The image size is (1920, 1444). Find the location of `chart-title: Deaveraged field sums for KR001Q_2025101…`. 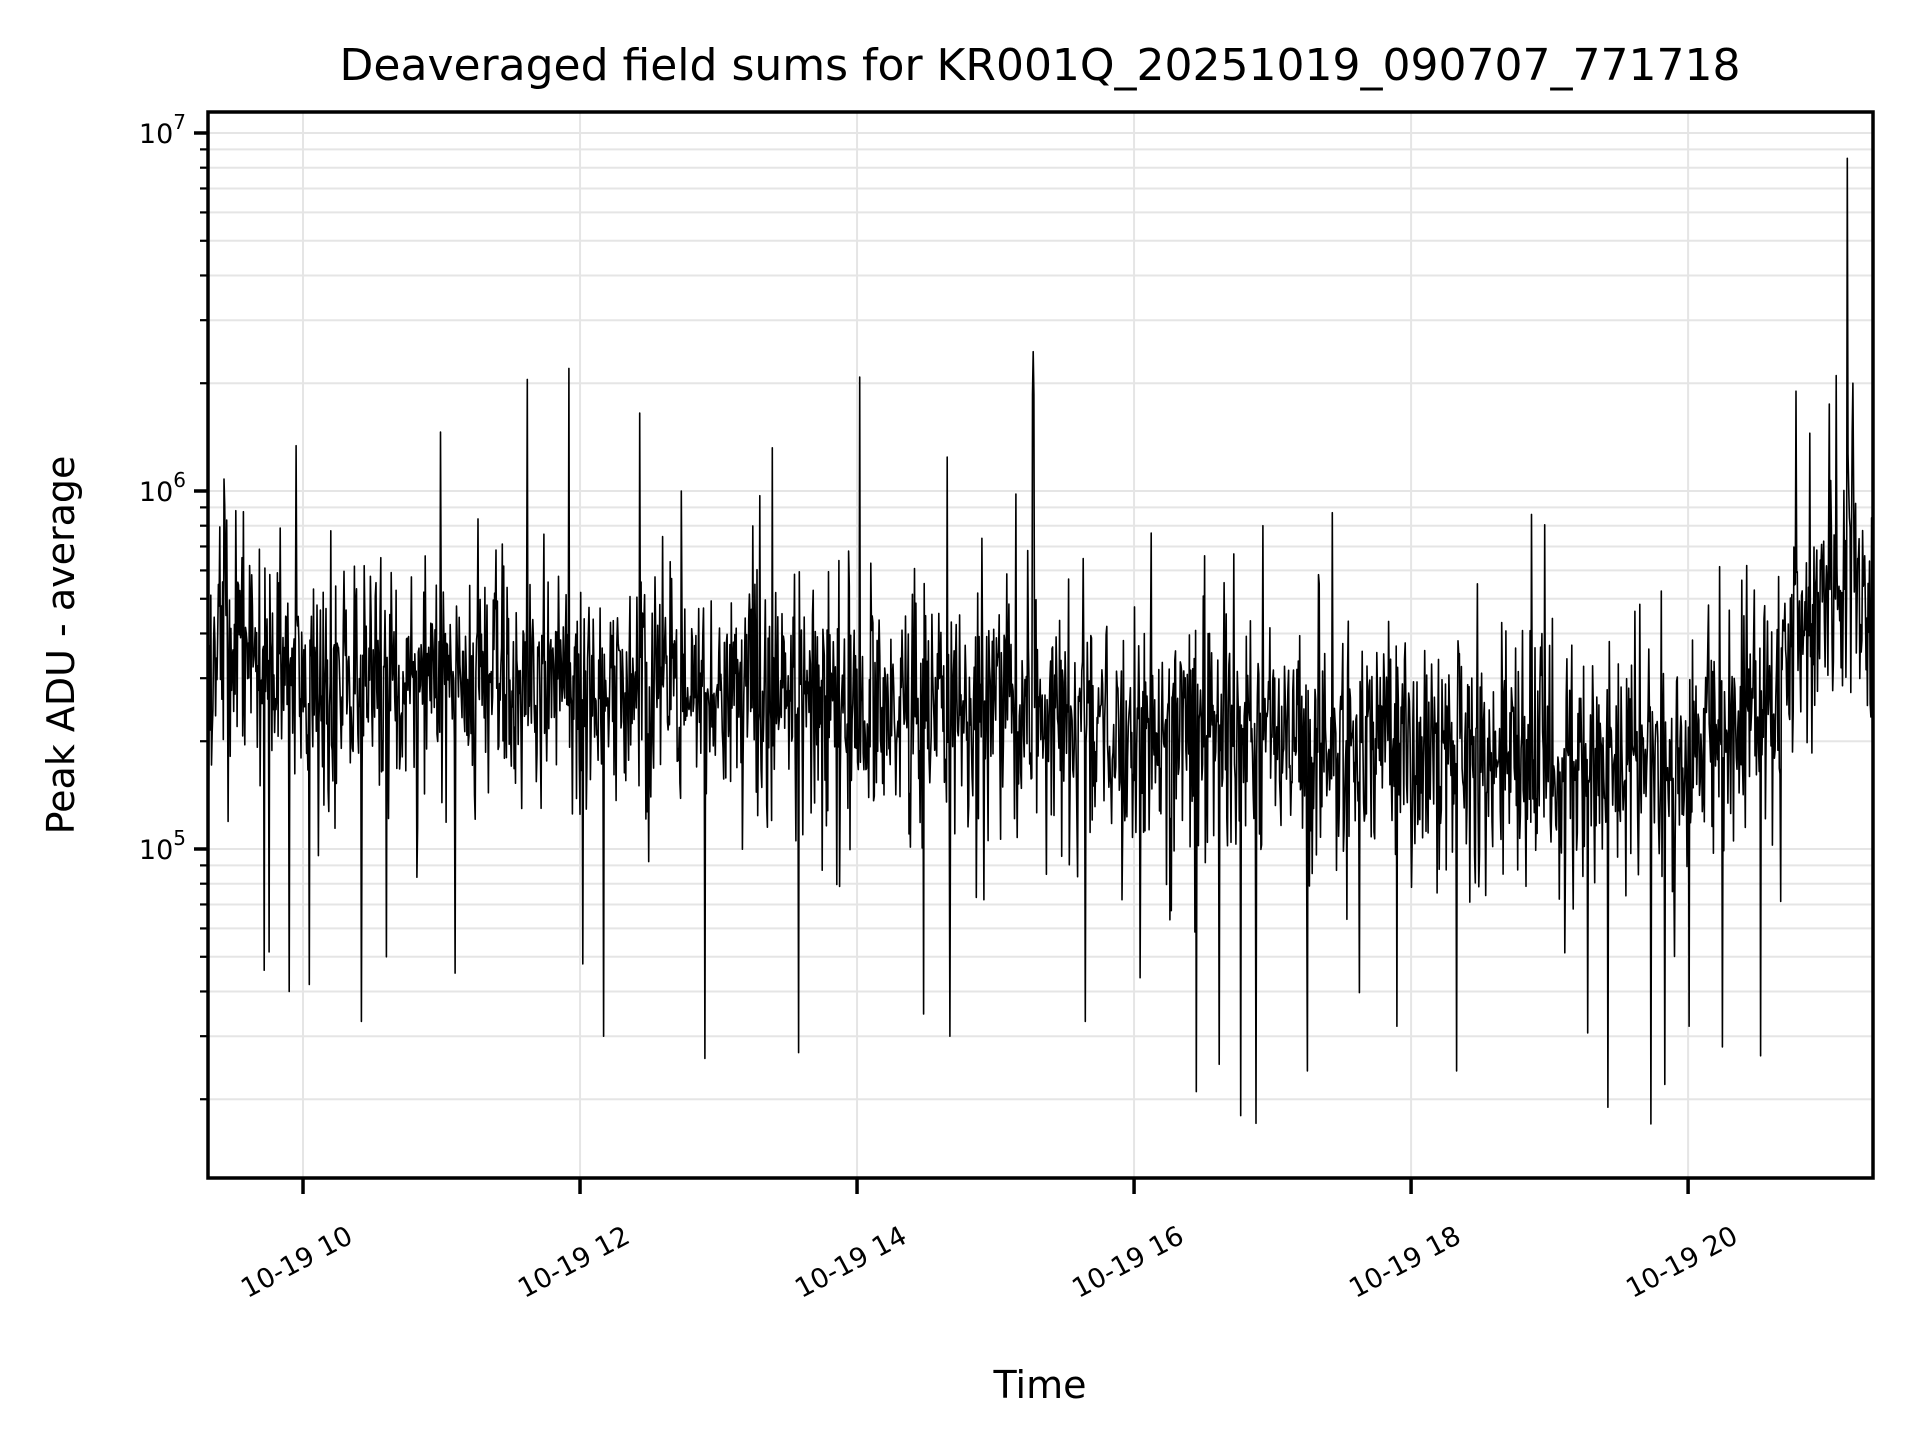

chart-title: Deaveraged field sums for KR001Q_2025101… is located at coordinates (1040, 65).